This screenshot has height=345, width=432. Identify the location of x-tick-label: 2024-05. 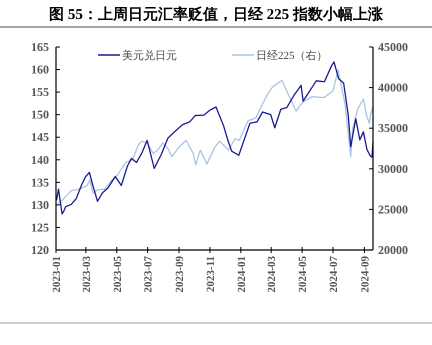
(303, 274).